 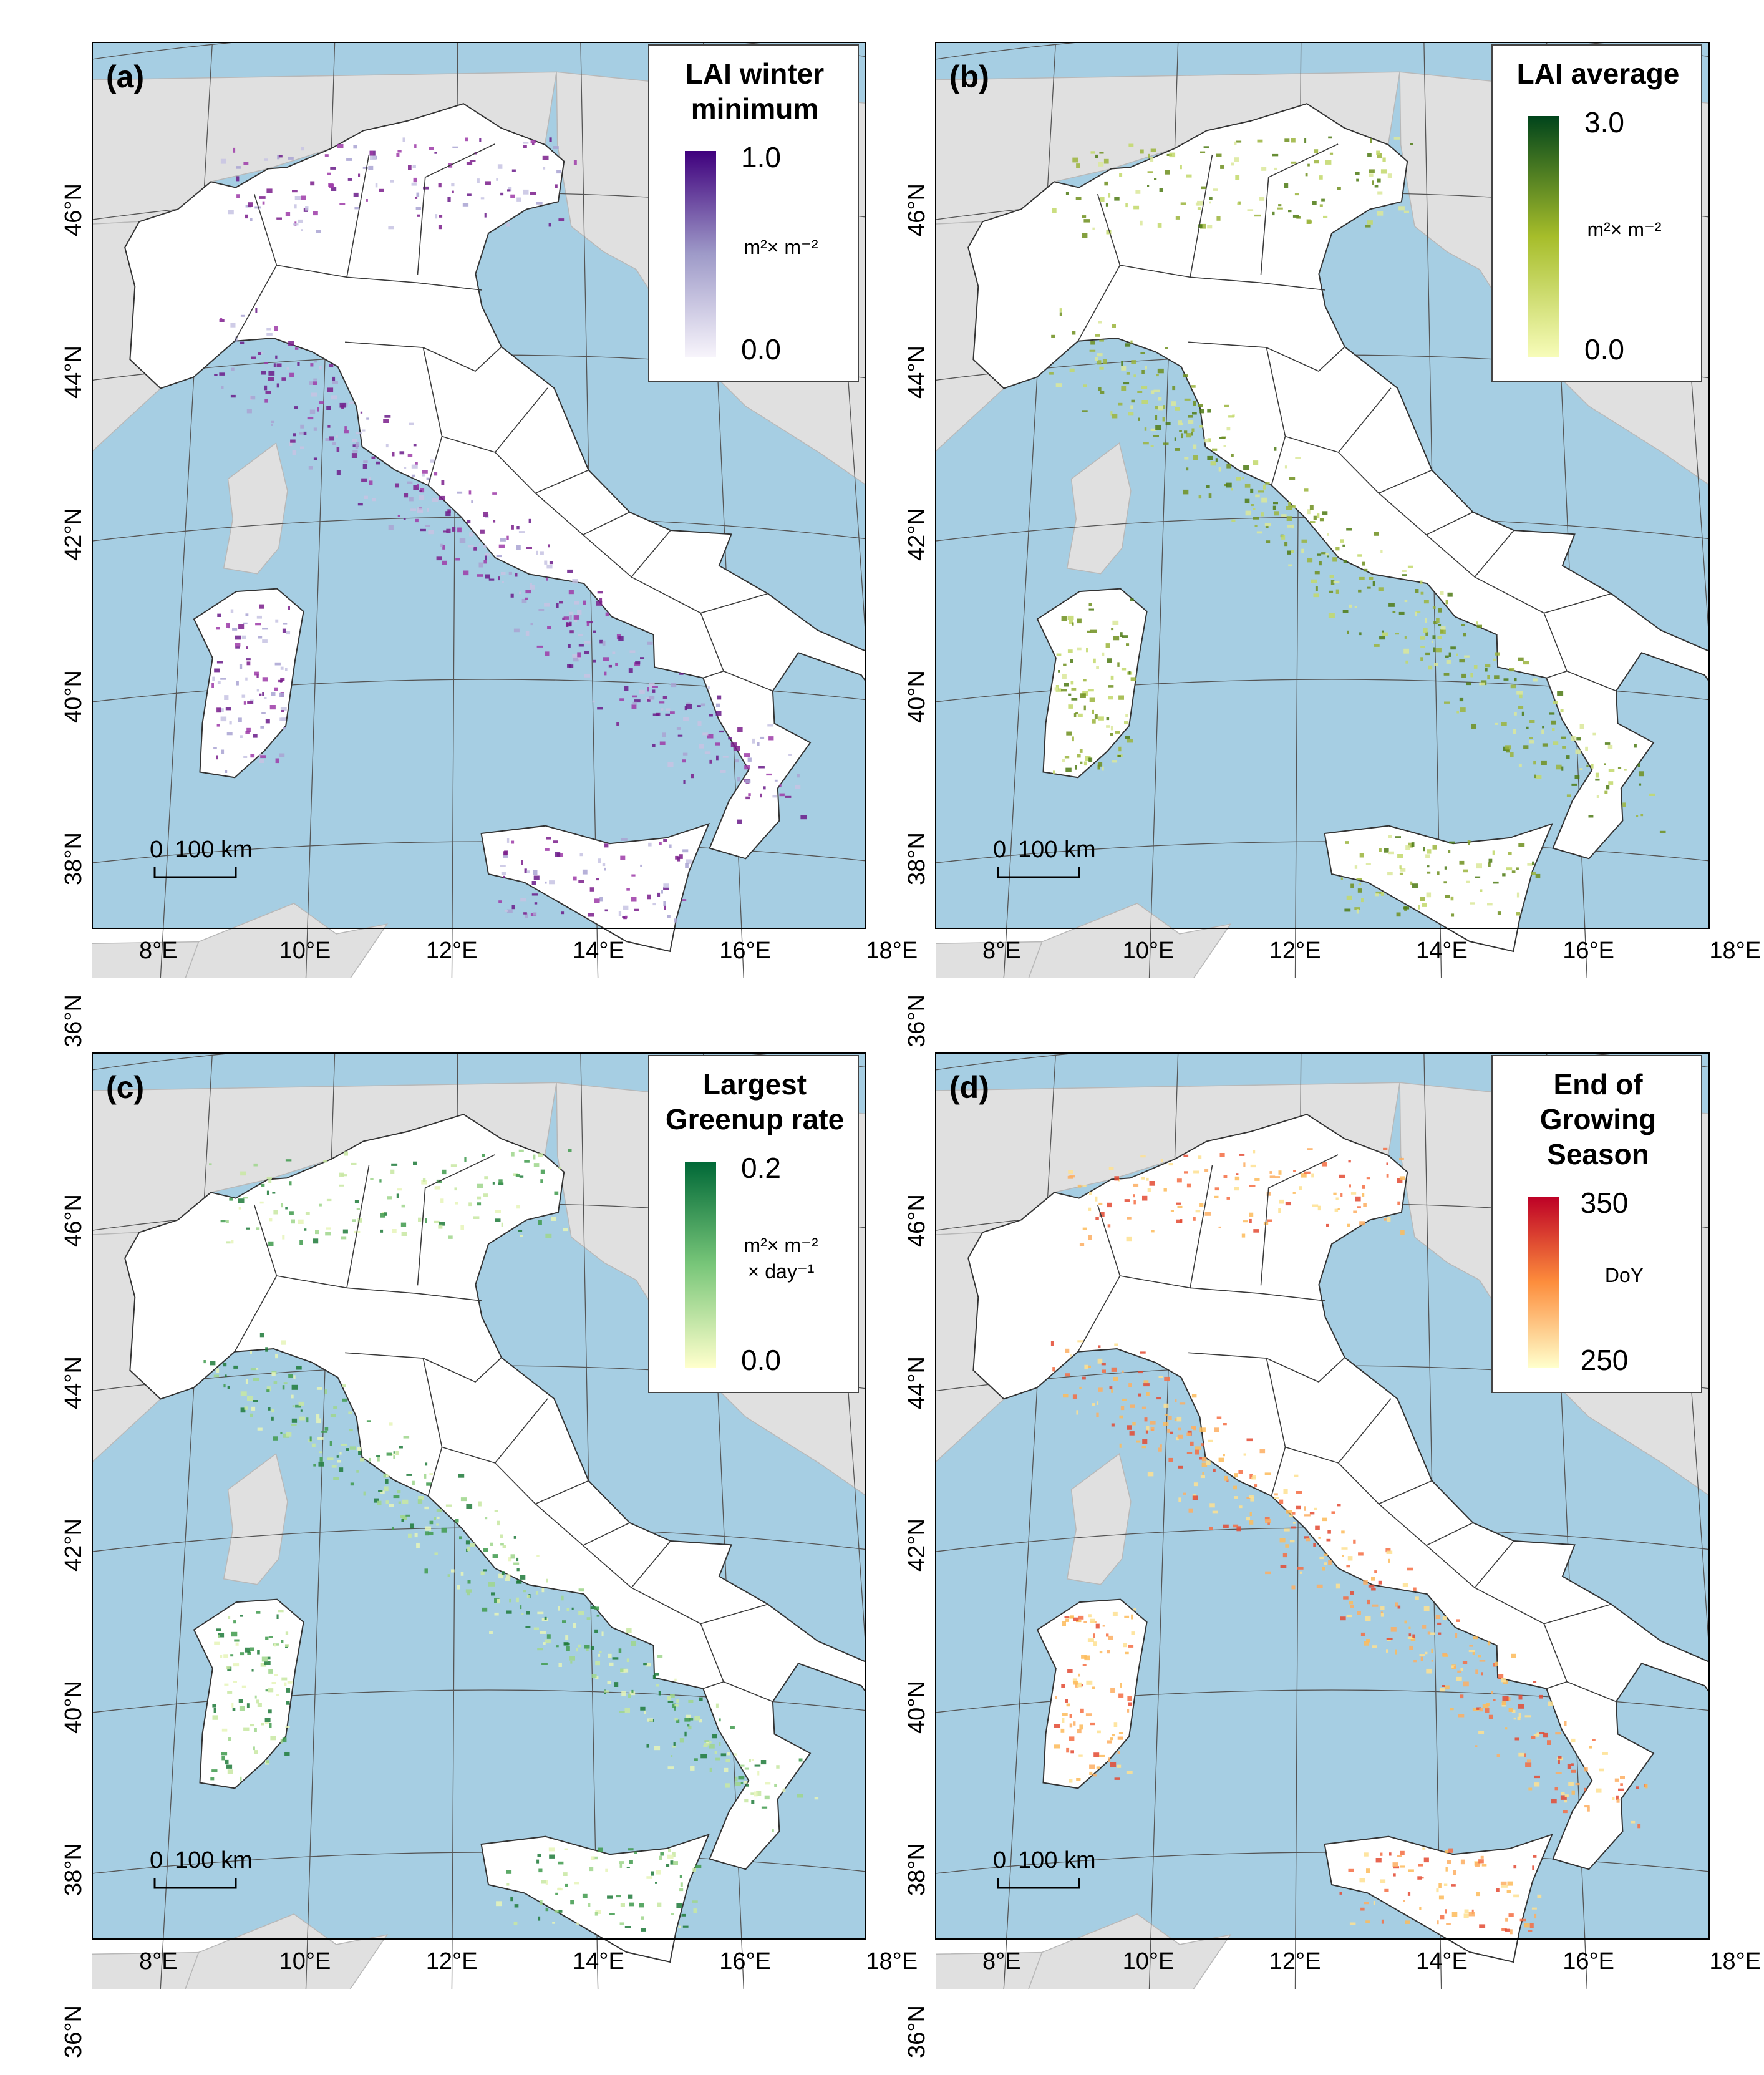 What do you see at coordinates (754, 108) in the screenshot?
I see `legend-title: minimum` at bounding box center [754, 108].